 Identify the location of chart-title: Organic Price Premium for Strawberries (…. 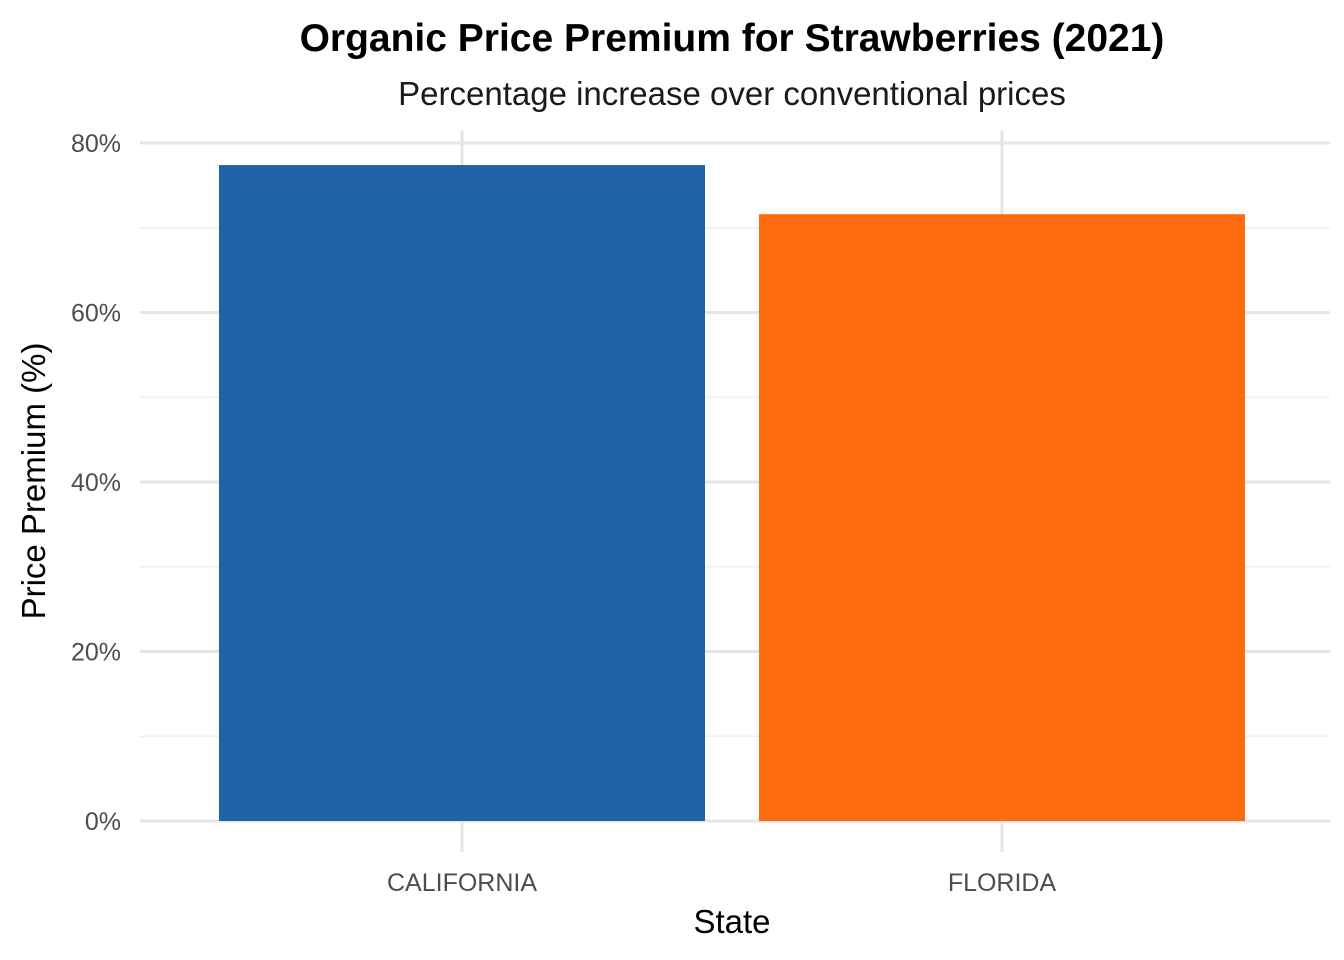
(732, 38).